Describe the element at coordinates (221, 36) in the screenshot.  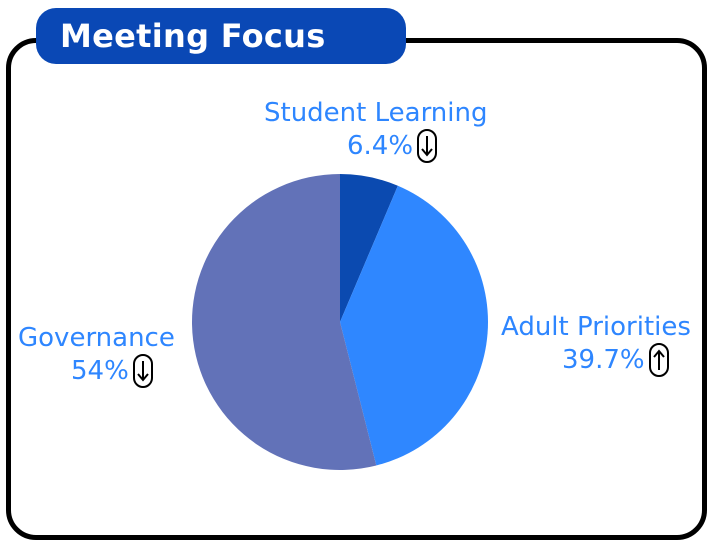
I see `chart-title: Meeting Focus` at that location.